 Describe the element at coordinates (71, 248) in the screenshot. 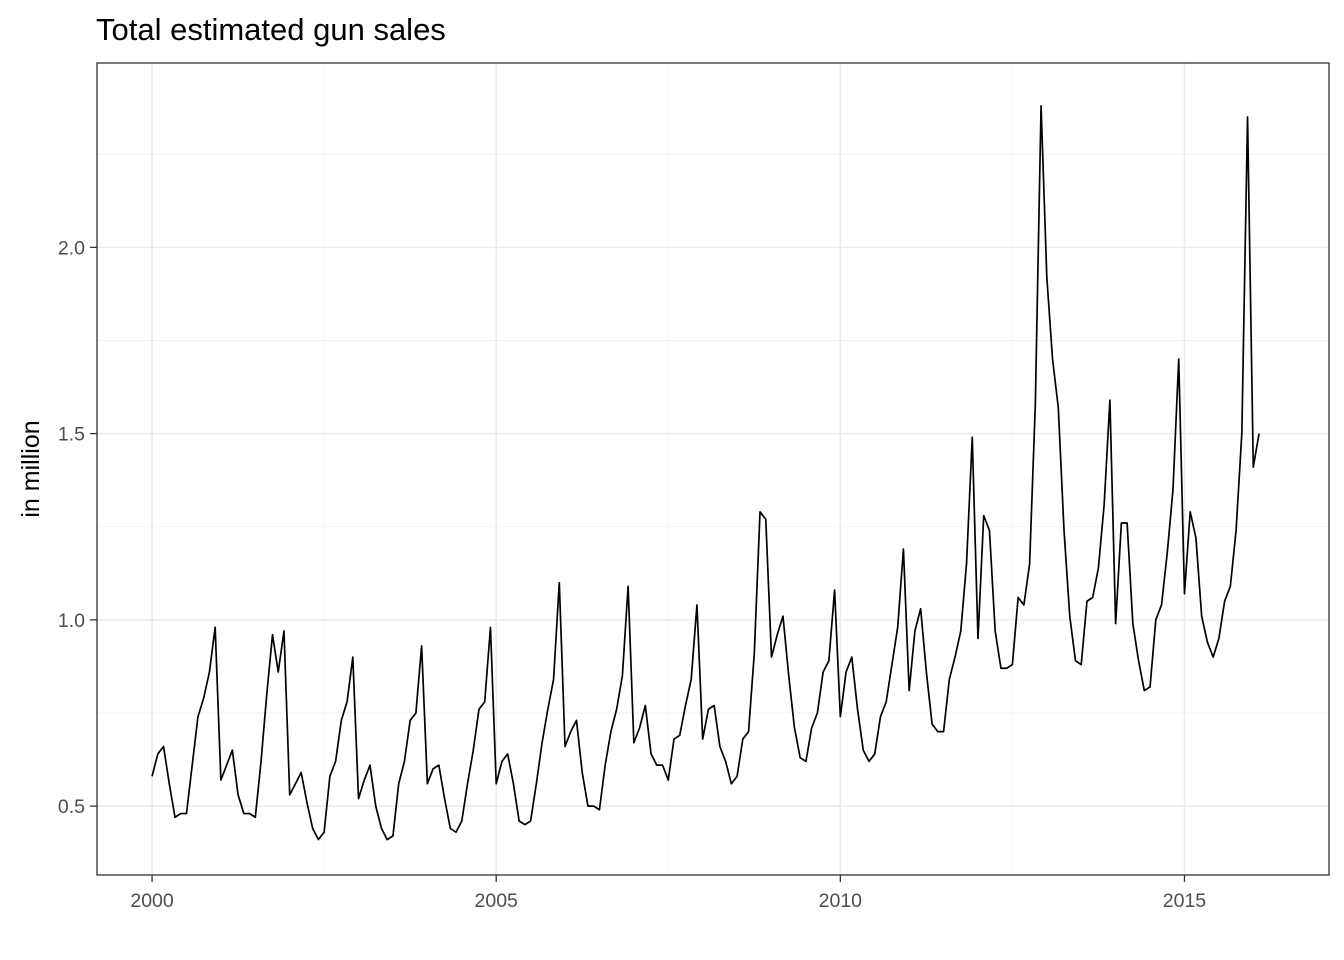

I see `y-tick-label: 2.0` at that location.